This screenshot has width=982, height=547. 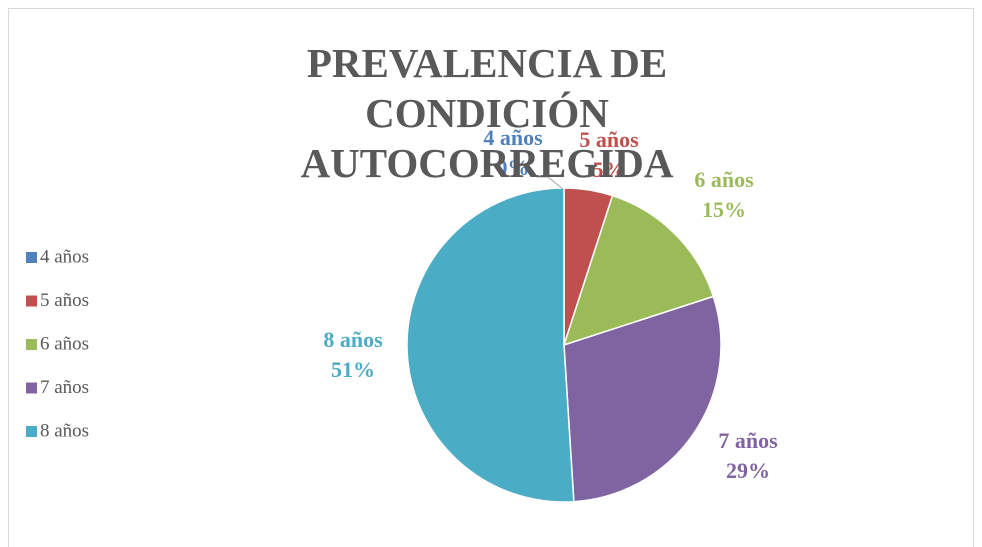 What do you see at coordinates (513, 167) in the screenshot?
I see `data-label-value: 0%` at bounding box center [513, 167].